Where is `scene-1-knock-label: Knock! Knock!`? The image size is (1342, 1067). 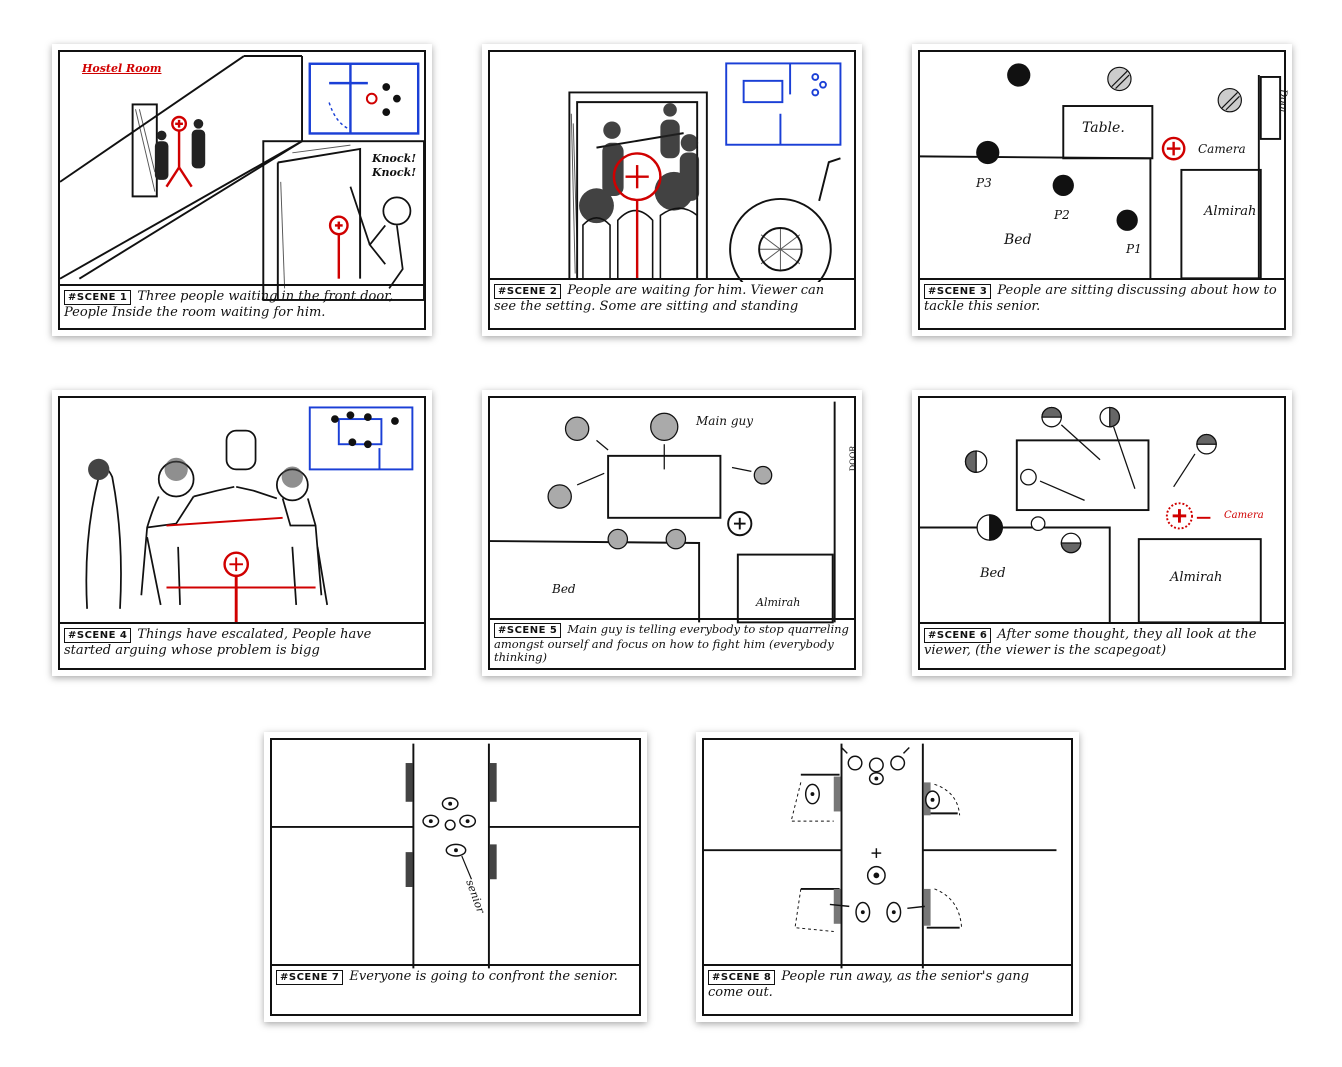 scene-1-knock-label: Knock! Knock! is located at coordinates (394, 165).